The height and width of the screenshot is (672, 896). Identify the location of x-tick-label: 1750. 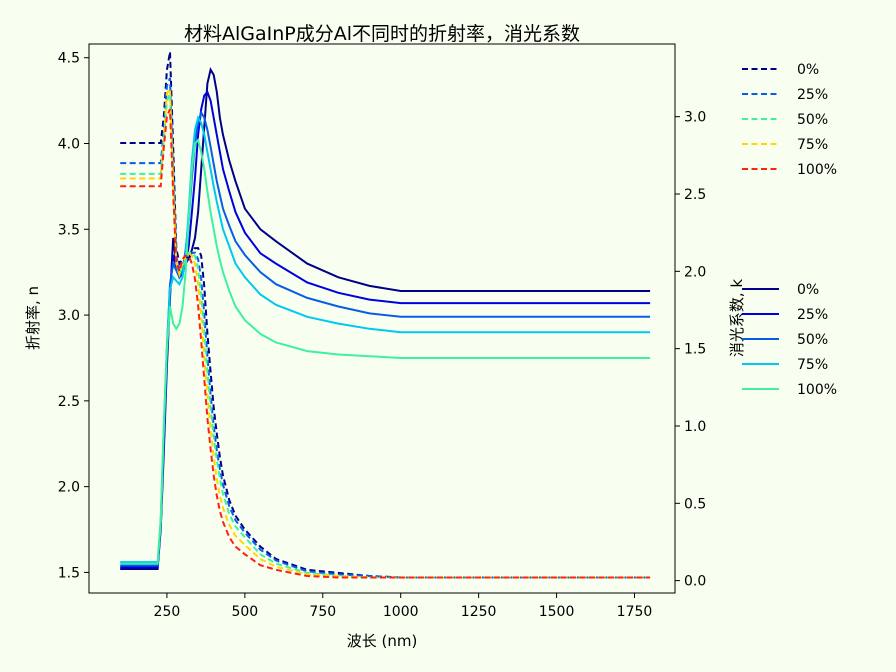
(635, 612).